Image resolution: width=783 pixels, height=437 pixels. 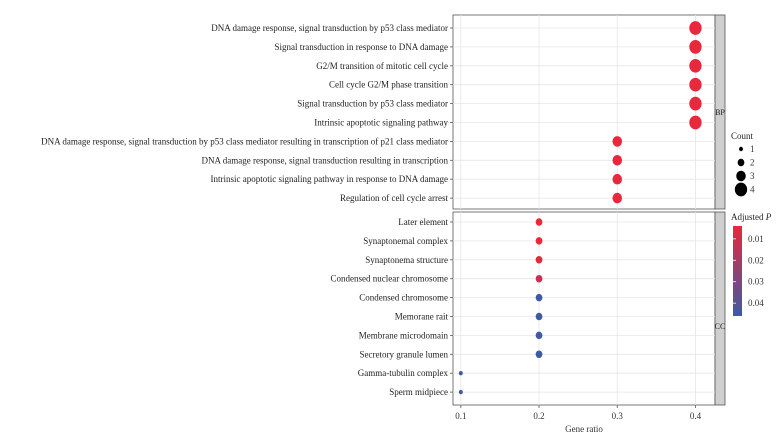 I want to click on legend-color-title: Adjusted P, so click(x=751, y=217).